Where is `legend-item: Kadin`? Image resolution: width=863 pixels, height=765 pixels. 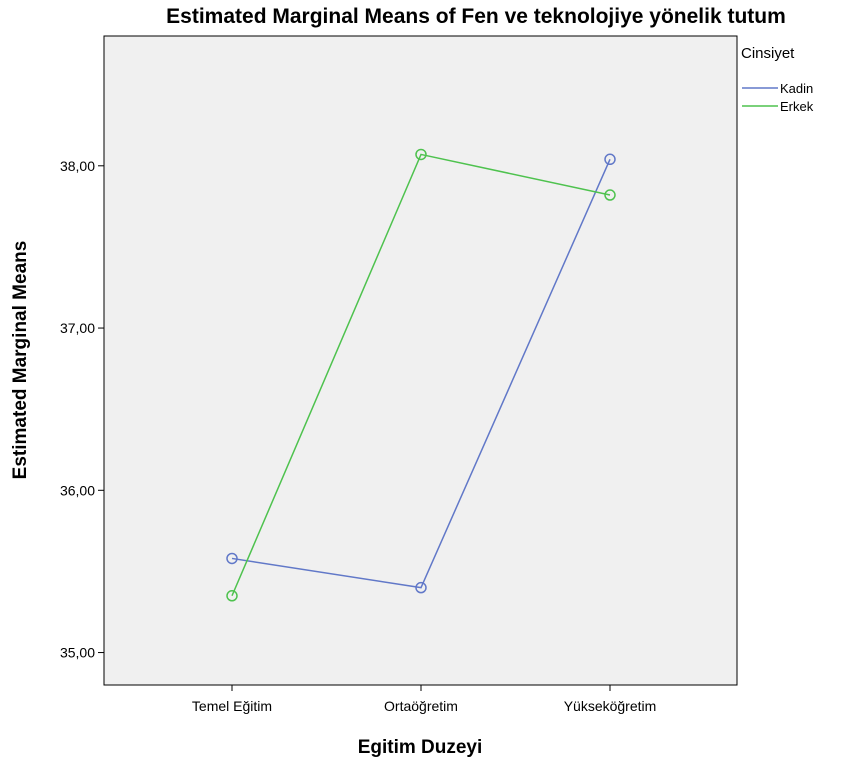
legend-item: Kadin is located at coordinates (777, 88).